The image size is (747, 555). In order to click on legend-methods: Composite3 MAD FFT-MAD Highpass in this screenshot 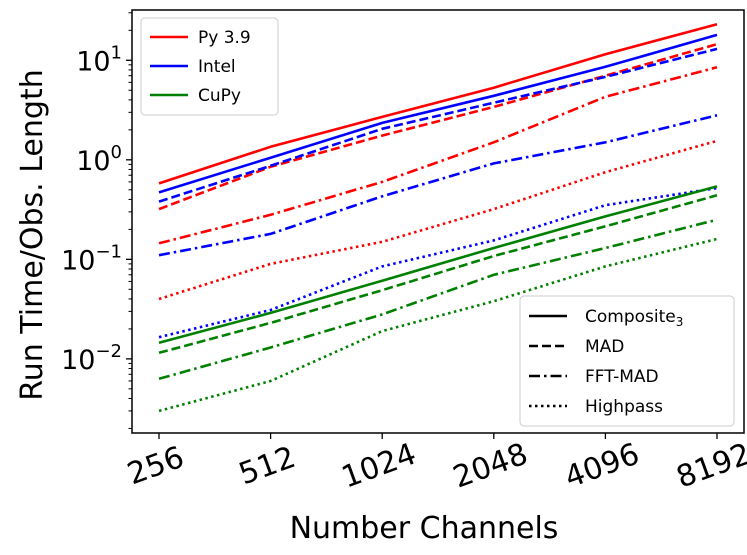, I will do `click(627, 361)`.